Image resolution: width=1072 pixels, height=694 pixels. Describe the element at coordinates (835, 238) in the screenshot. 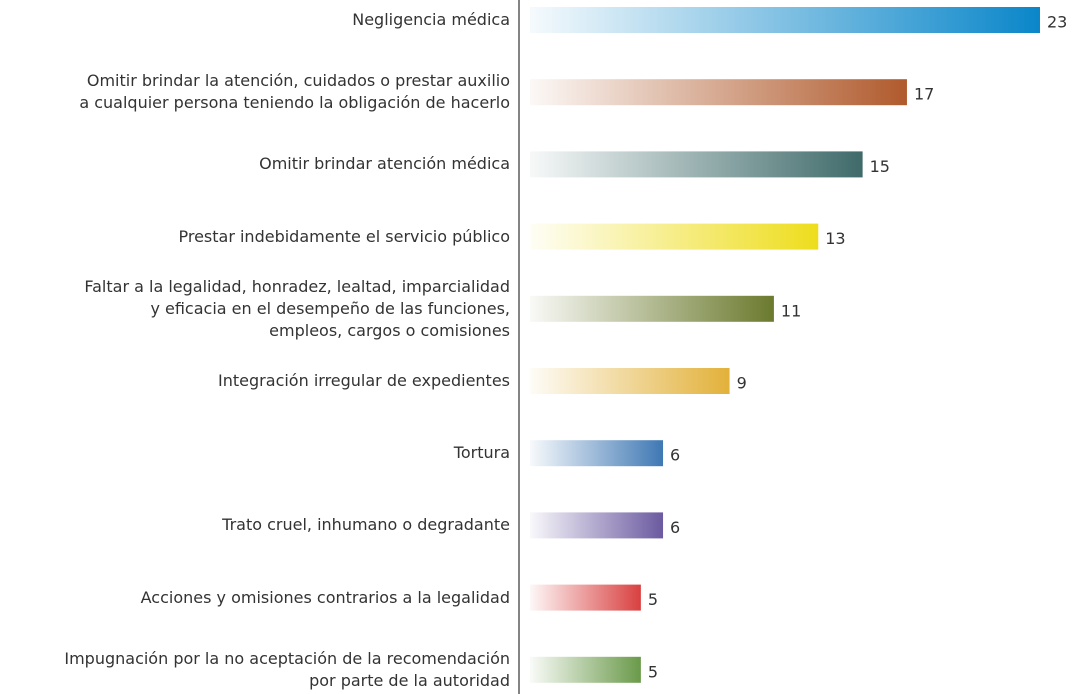

I see `value-label: 13` at that location.